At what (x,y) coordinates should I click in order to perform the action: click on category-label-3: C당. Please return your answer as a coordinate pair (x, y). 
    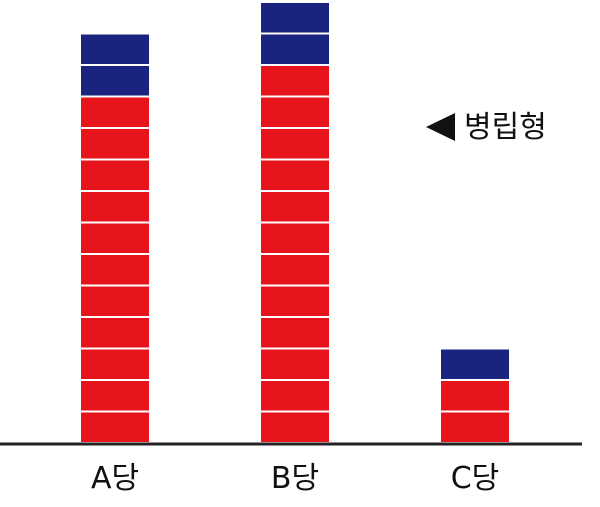
    Looking at the image, I should click on (475, 478).